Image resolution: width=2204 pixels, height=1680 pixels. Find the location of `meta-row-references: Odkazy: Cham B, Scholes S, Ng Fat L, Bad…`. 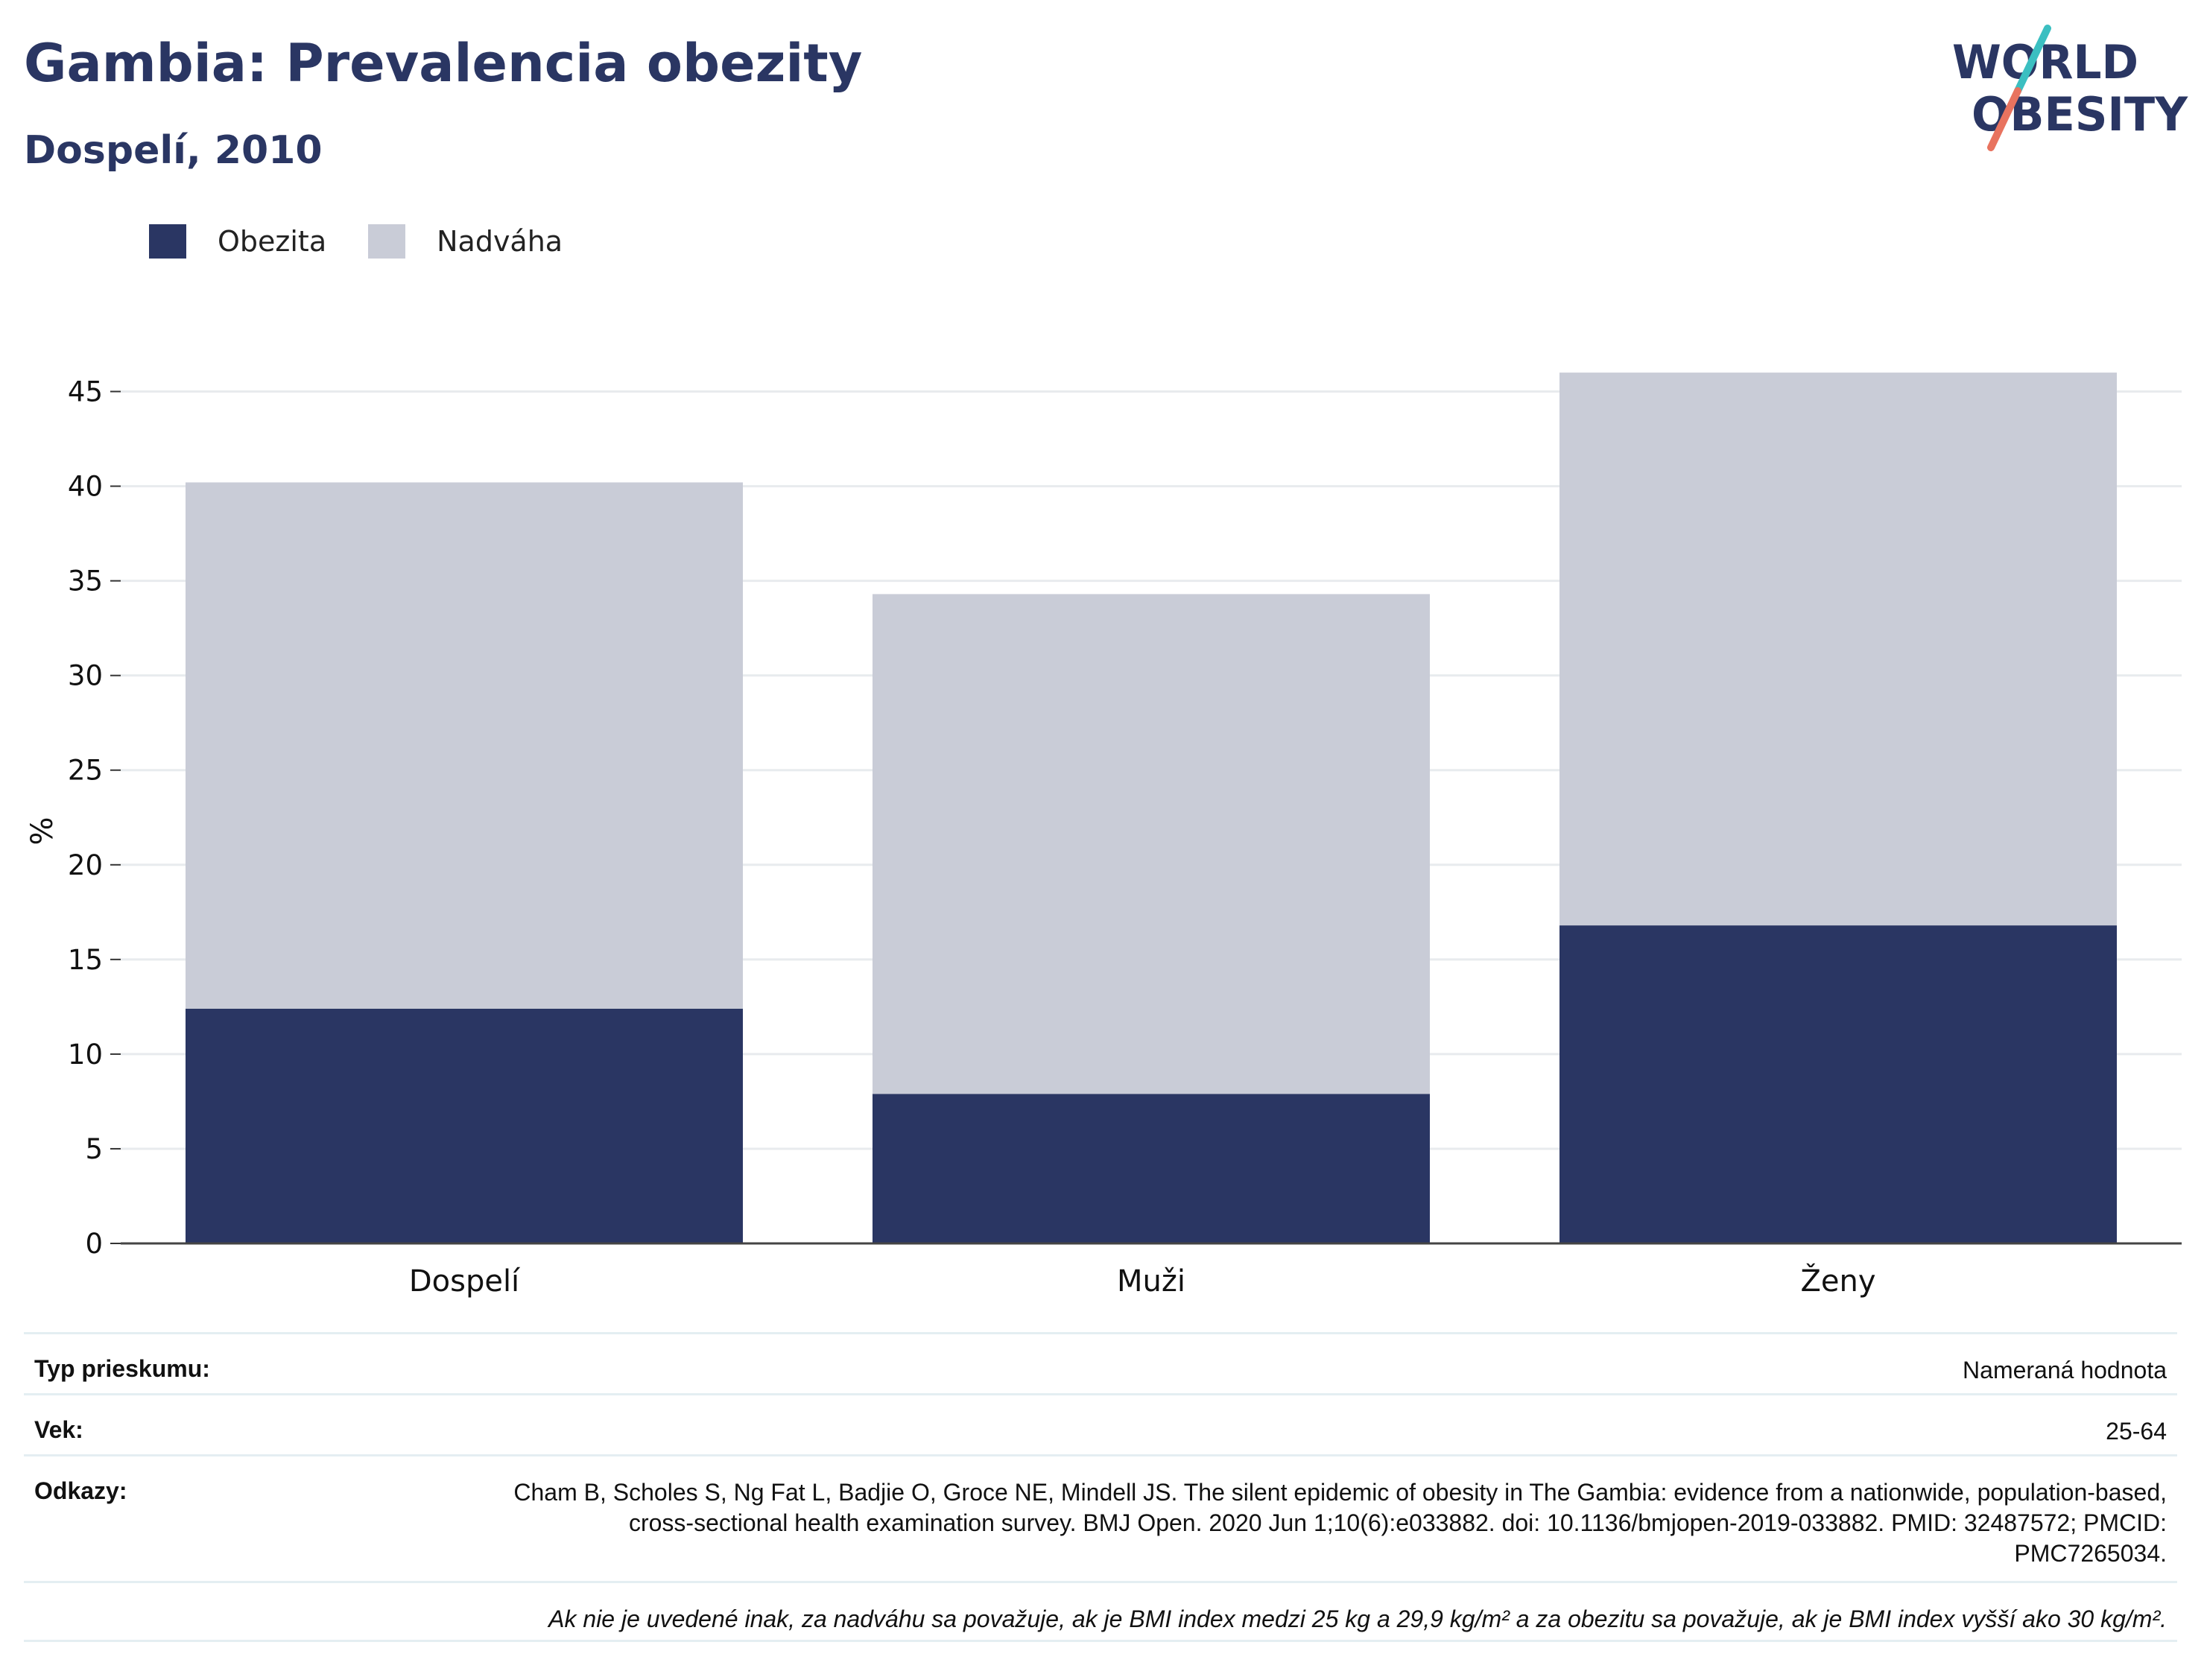

meta-row-references: Odkazy: Cham B, Scholes S, Ng Fat L, Bad… is located at coordinates (1100, 1517).